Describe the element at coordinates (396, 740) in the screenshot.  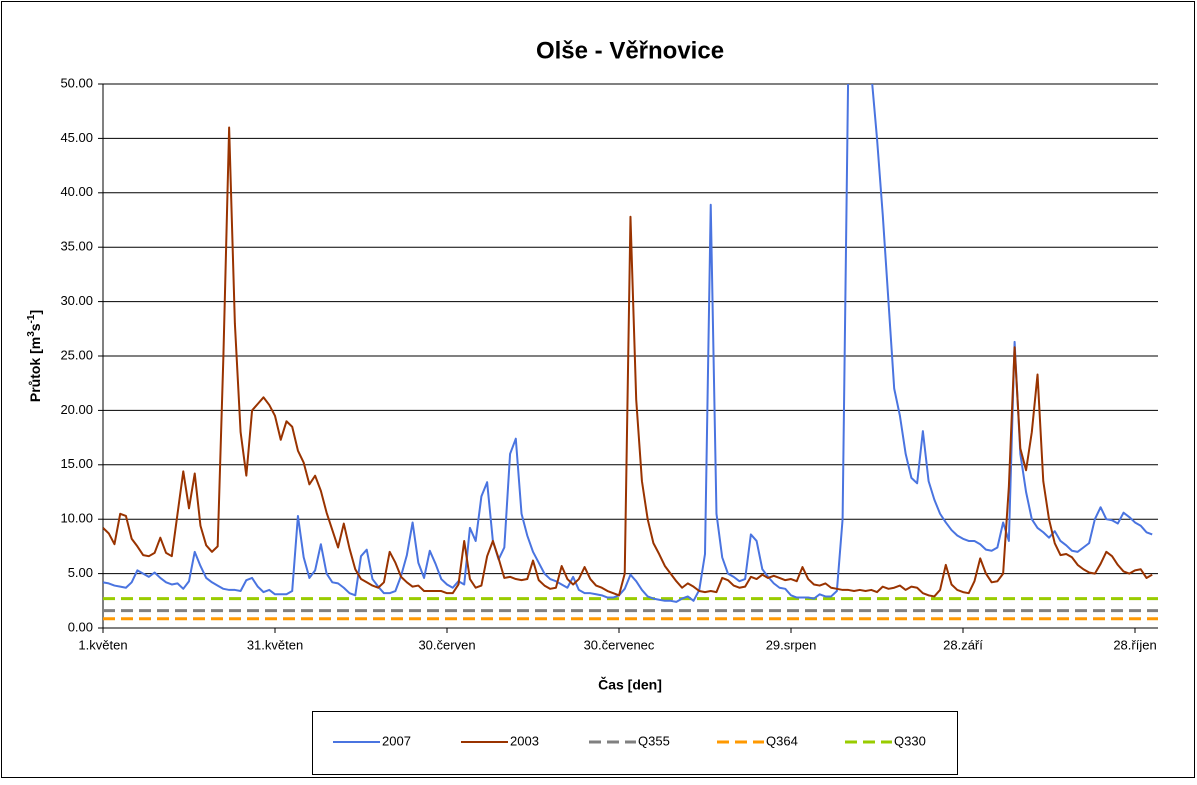
I see `legend-label: 2007` at that location.